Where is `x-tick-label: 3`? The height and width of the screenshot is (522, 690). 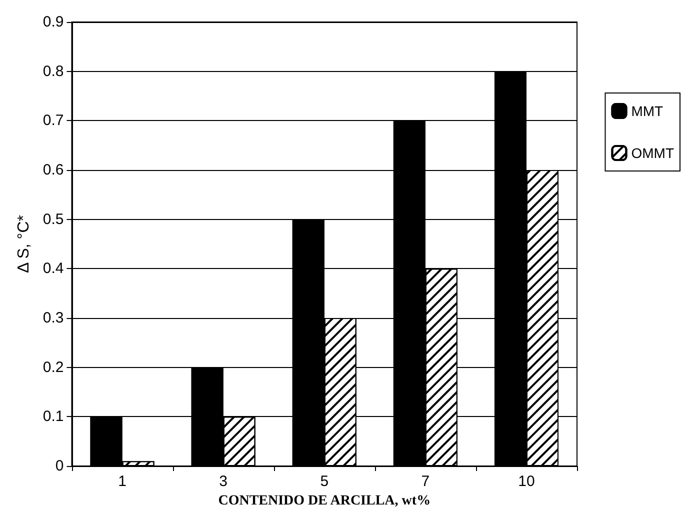 x-tick-label: 3 is located at coordinates (223, 481).